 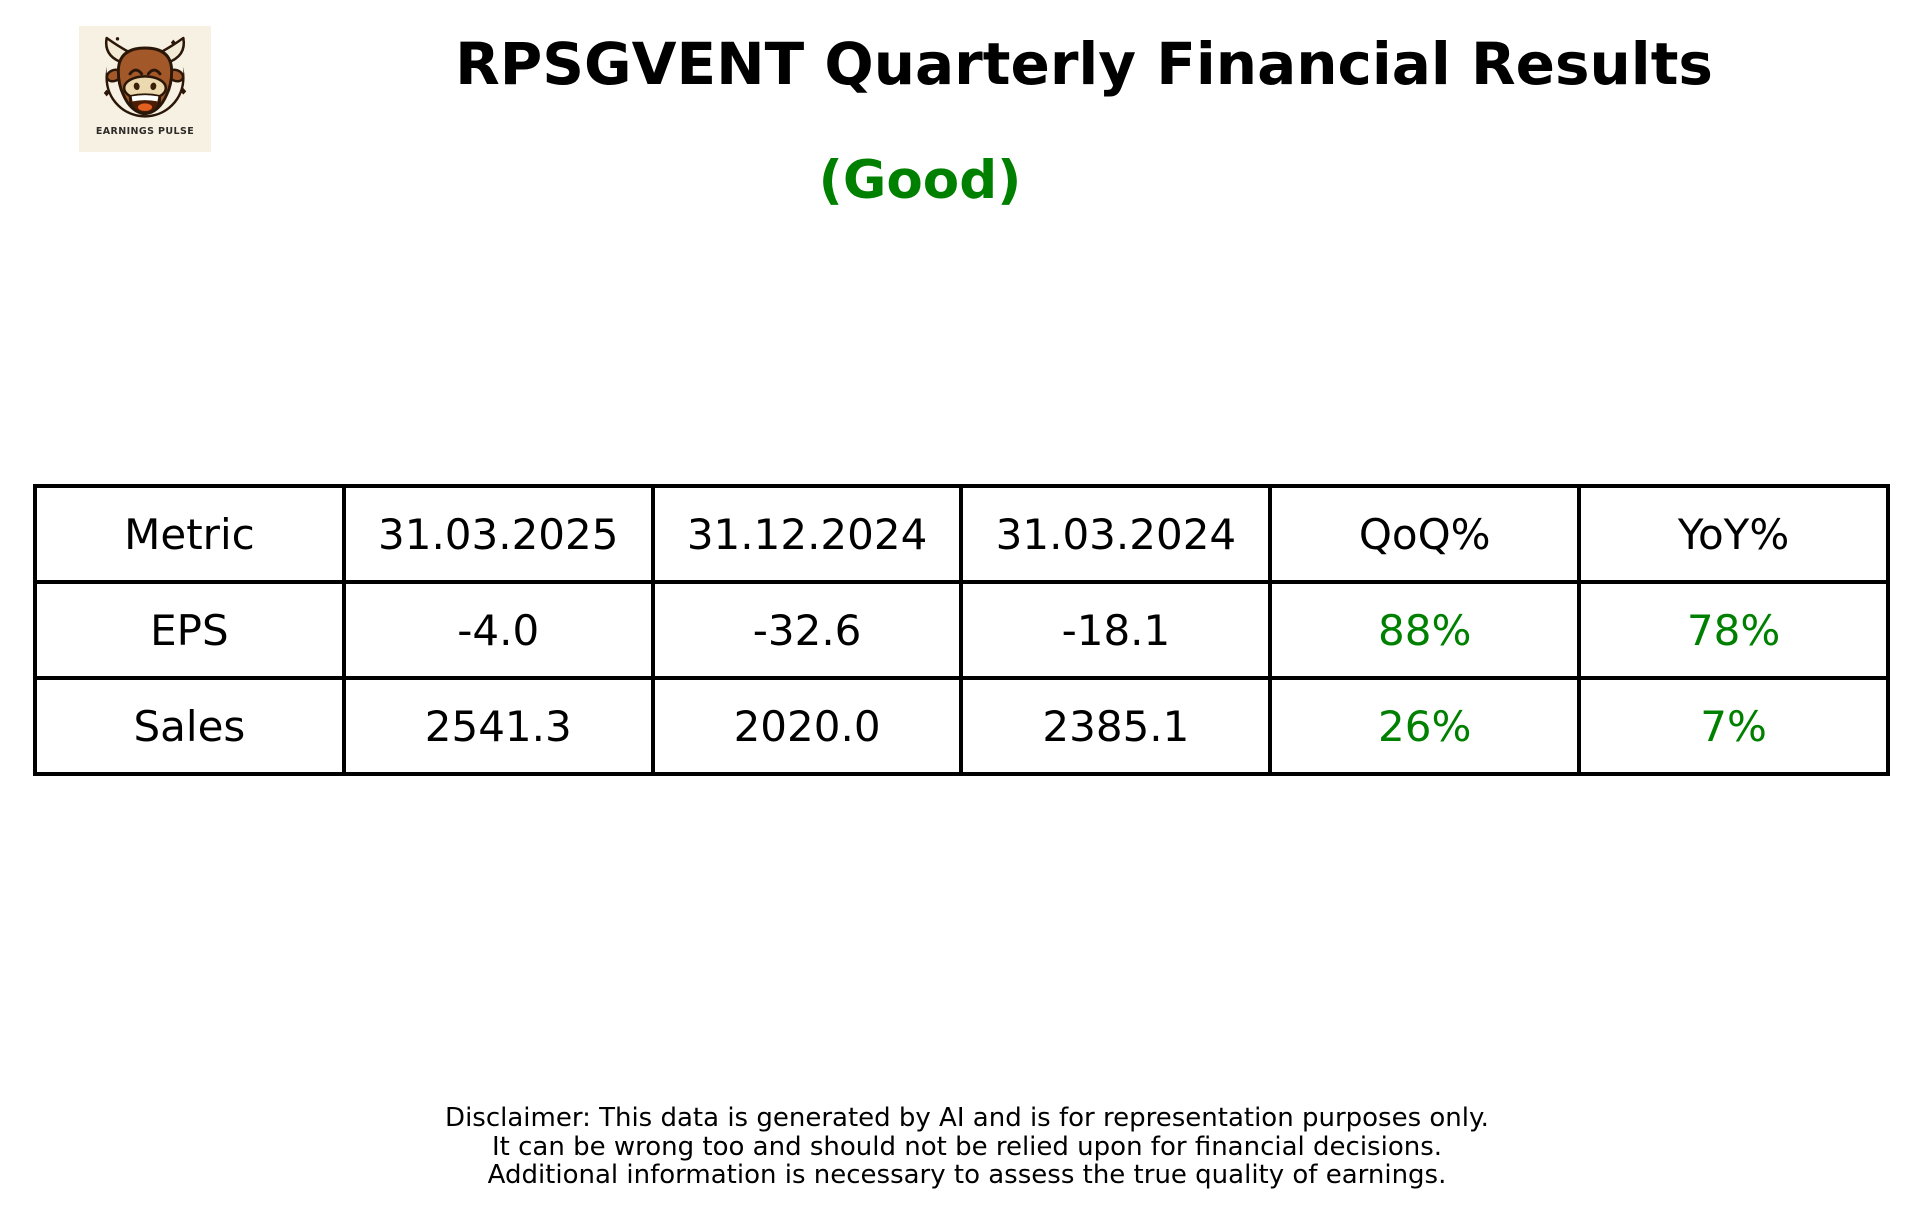 I want to click on cell-eps-metric: EPS, so click(x=189, y=630).